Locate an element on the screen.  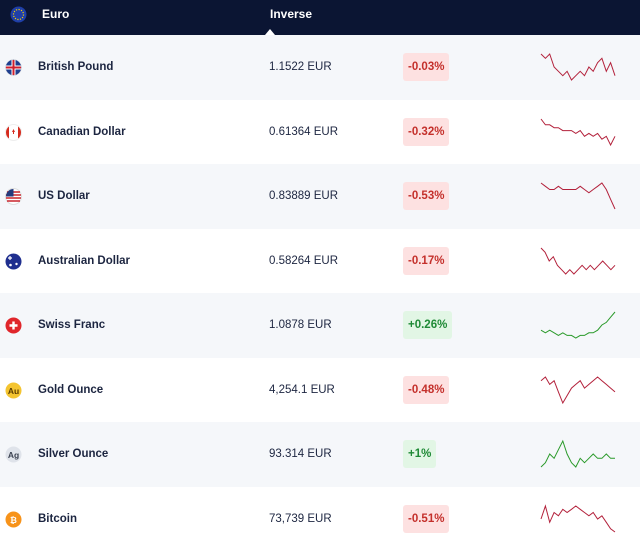
change-badge: +0.26% is located at coordinates (428, 325).